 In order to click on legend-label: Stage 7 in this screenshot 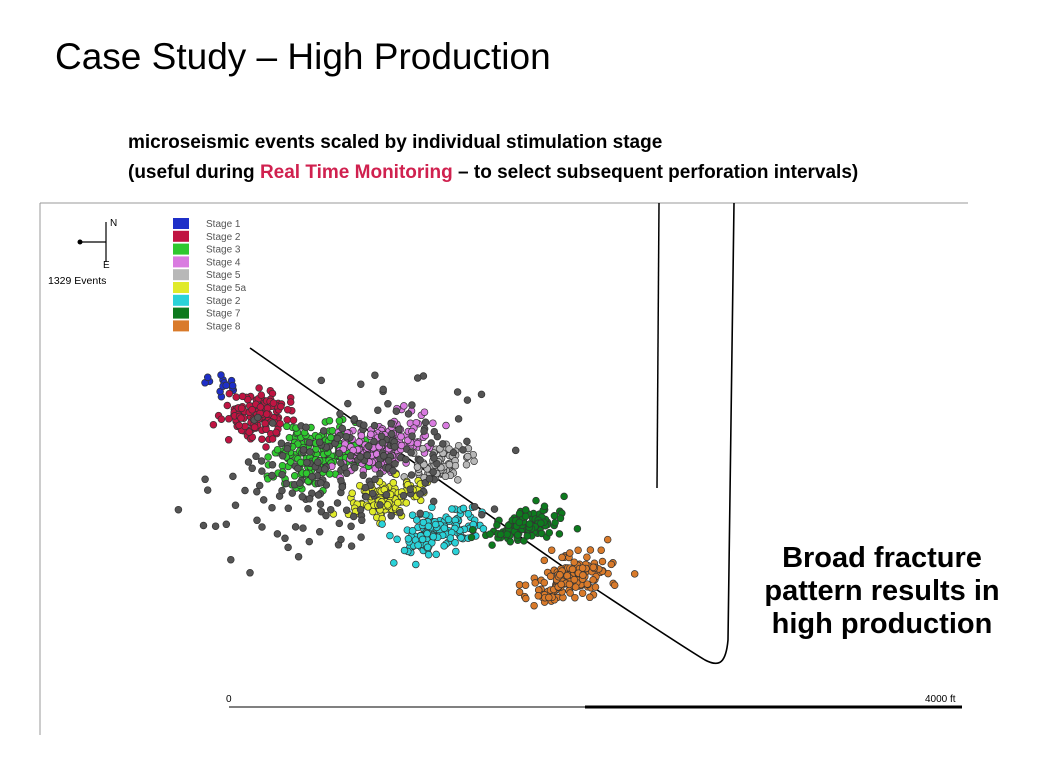, I will do `click(223, 314)`.